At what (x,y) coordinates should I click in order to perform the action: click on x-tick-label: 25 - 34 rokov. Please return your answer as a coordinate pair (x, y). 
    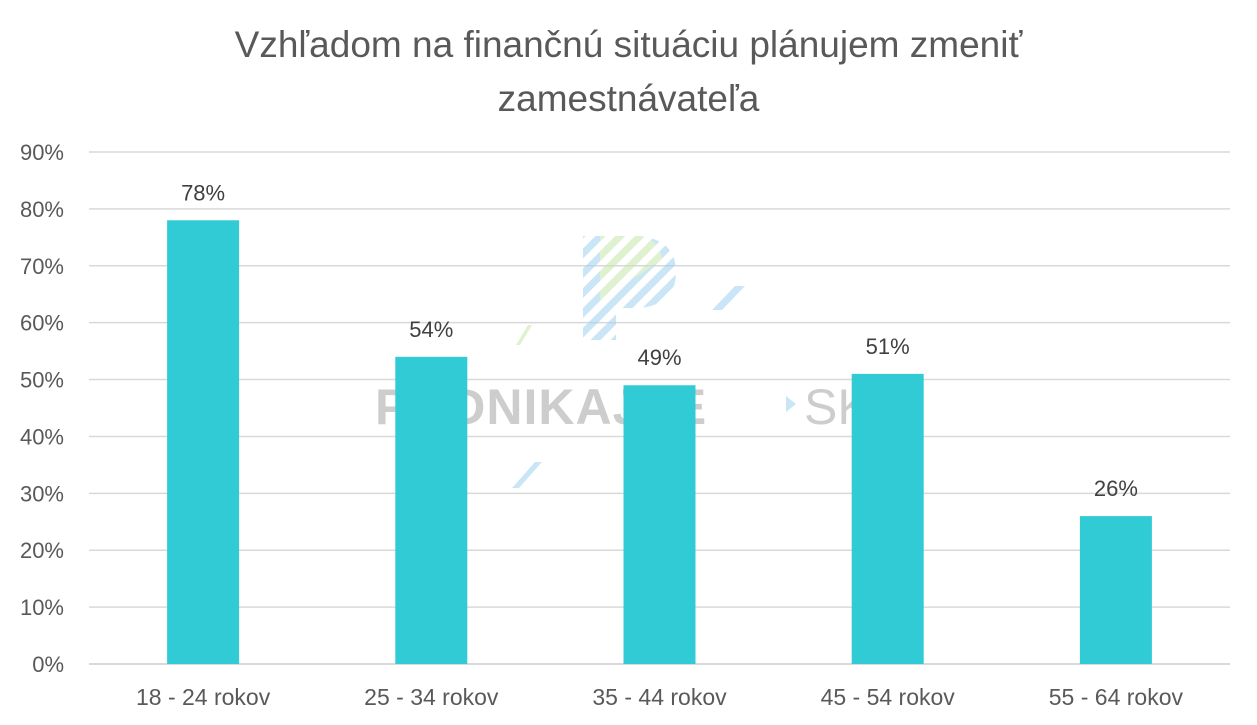
    Looking at the image, I should click on (431, 697).